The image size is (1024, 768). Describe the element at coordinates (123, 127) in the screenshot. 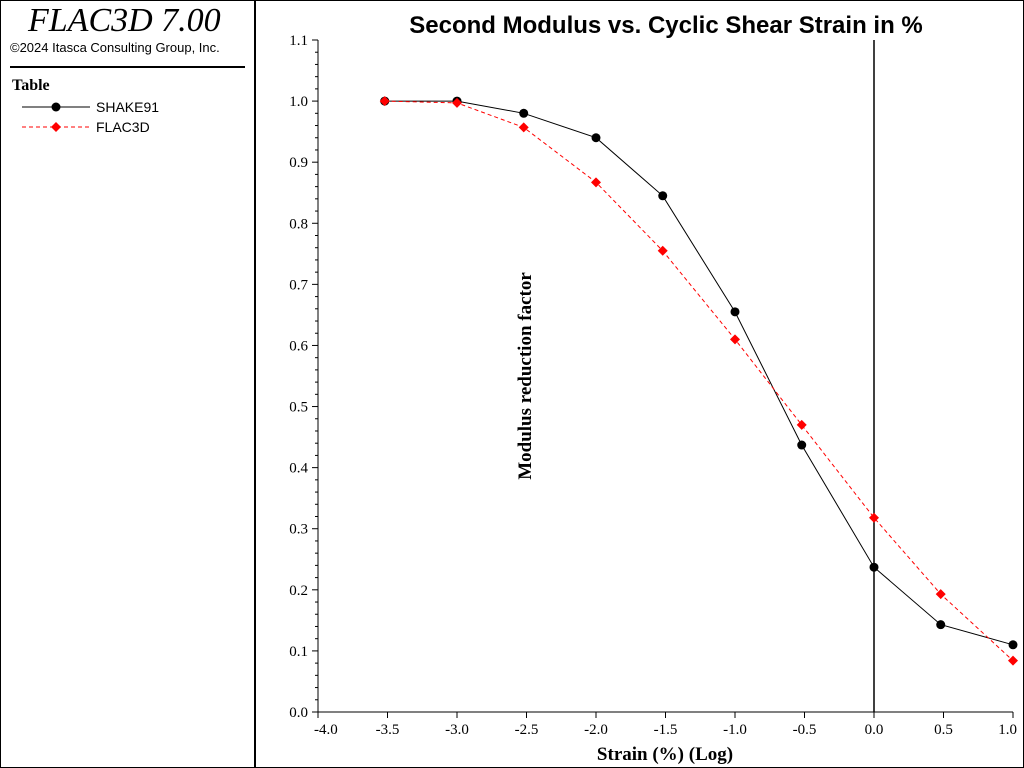

I see `legend-label-flac3d: FLAC3D` at that location.